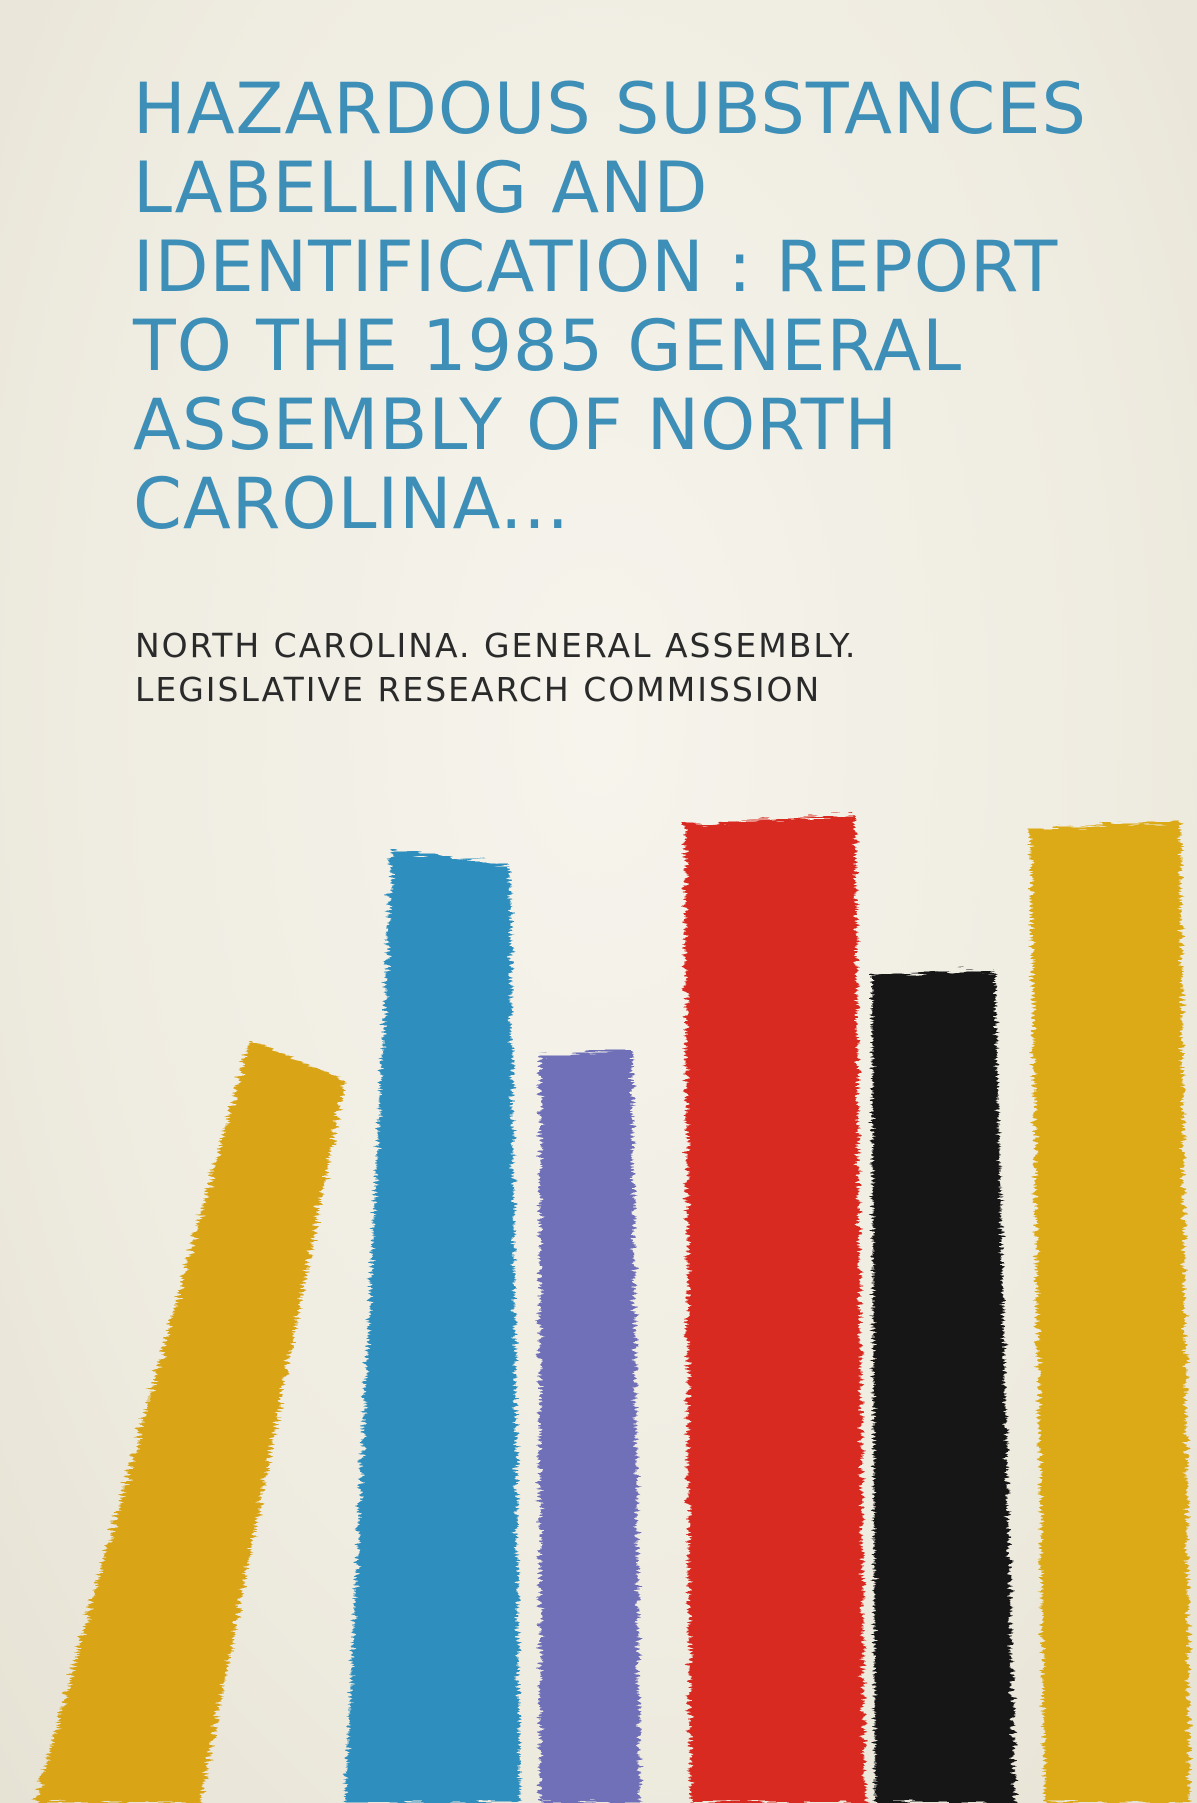 The width and height of the screenshot is (1197, 1803). What do you see at coordinates (478, 689) in the screenshot?
I see `author-line-2: Legislative Research Commission` at bounding box center [478, 689].